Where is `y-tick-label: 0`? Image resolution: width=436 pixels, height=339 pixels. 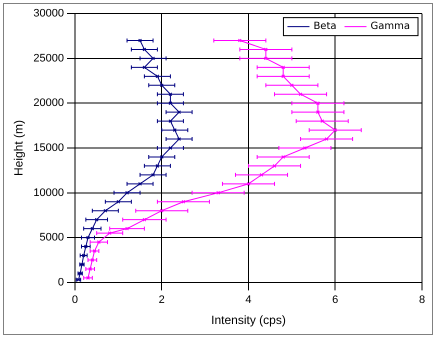 y-tick-label: 0 is located at coordinates (61, 282).